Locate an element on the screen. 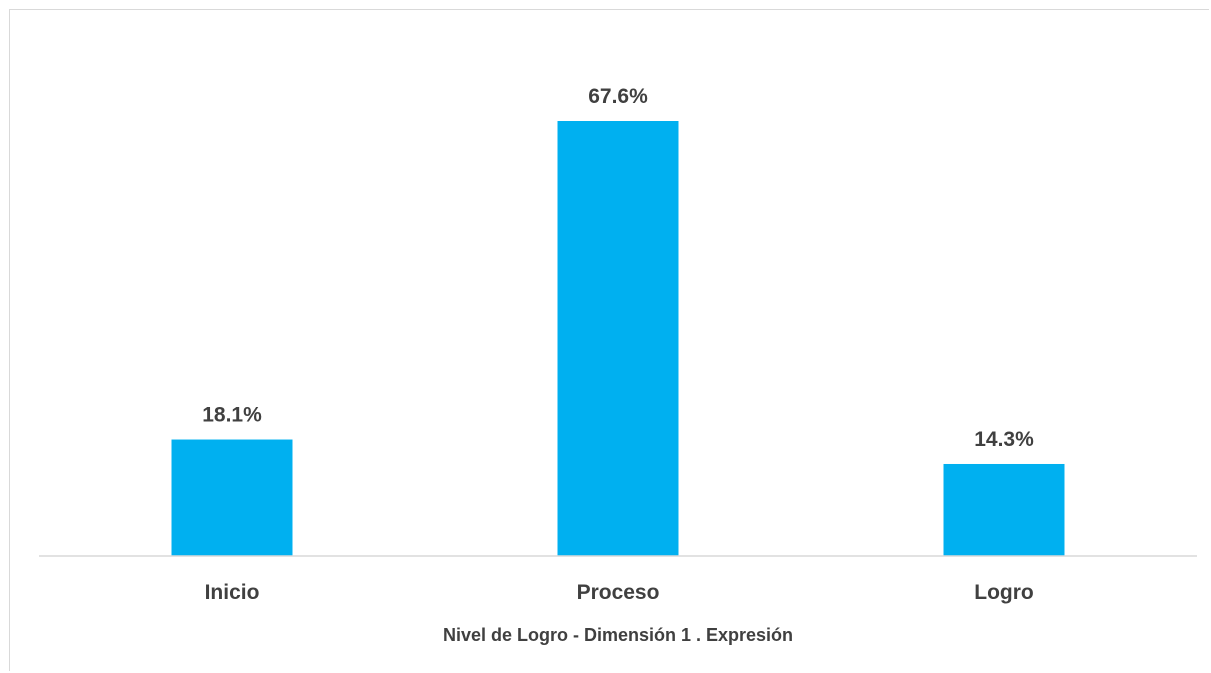 This screenshot has width=1211, height=673. data-label-inicio: 18.1% is located at coordinates (232, 415).